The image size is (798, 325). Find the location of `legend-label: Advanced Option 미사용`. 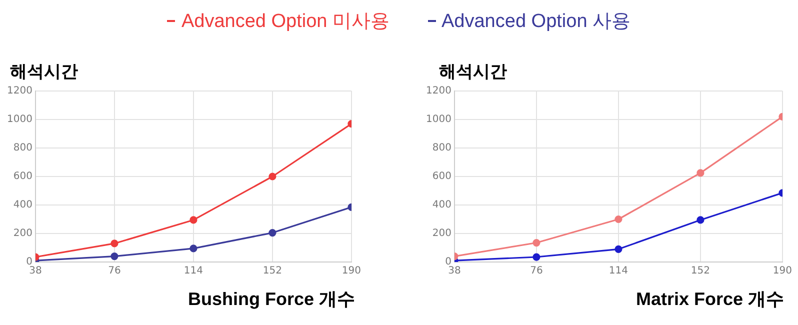

legend-label: Advanced Option 미사용 is located at coordinates (285, 22).